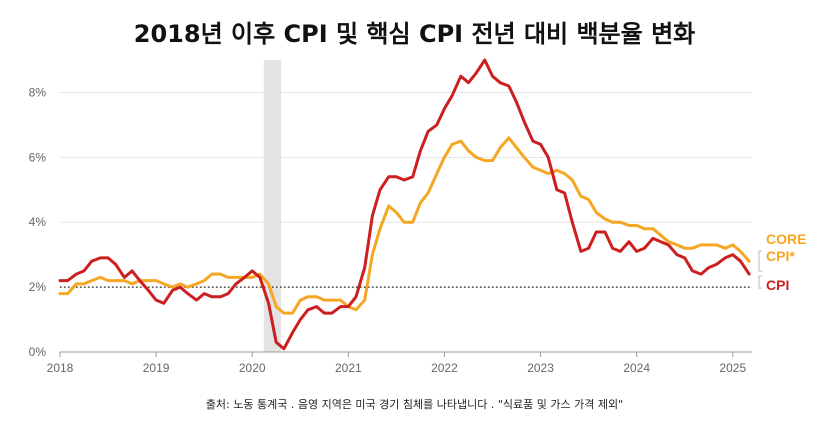  I want to click on x-tick-label: 2023, so click(540, 368).